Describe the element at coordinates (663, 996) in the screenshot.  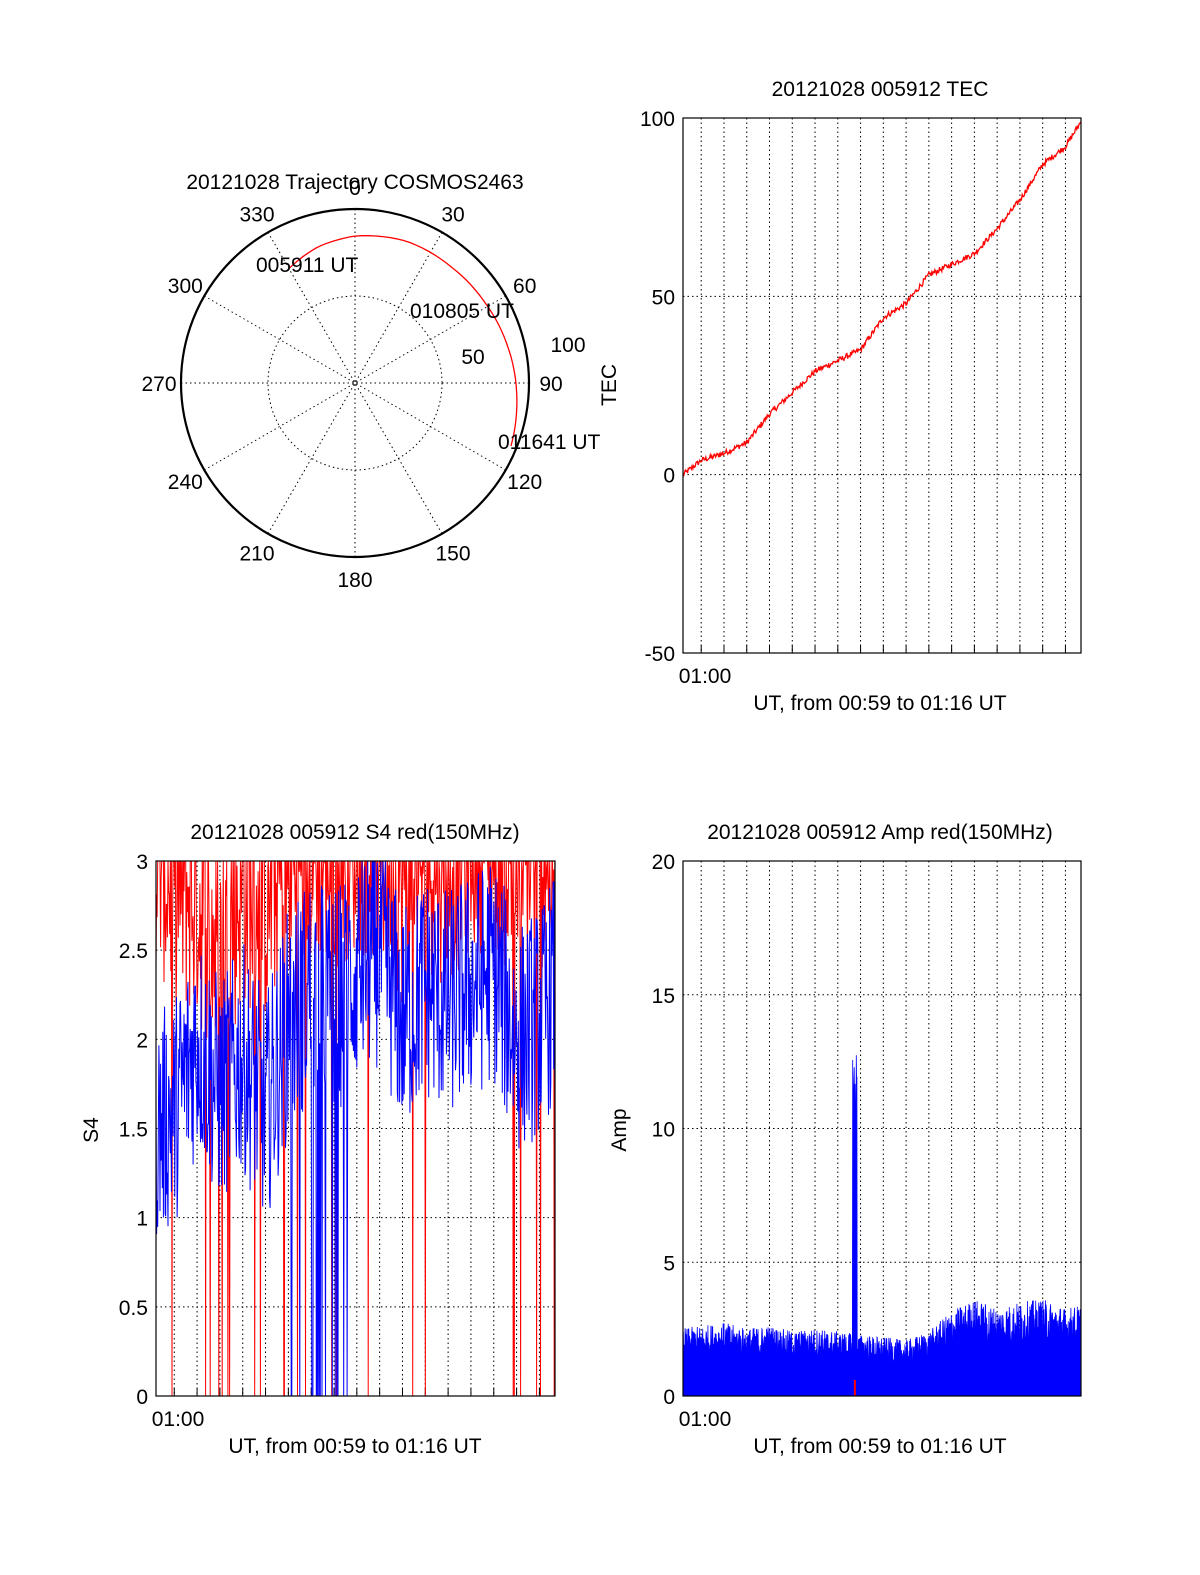
I see `amp-y-tick-label: 15` at that location.